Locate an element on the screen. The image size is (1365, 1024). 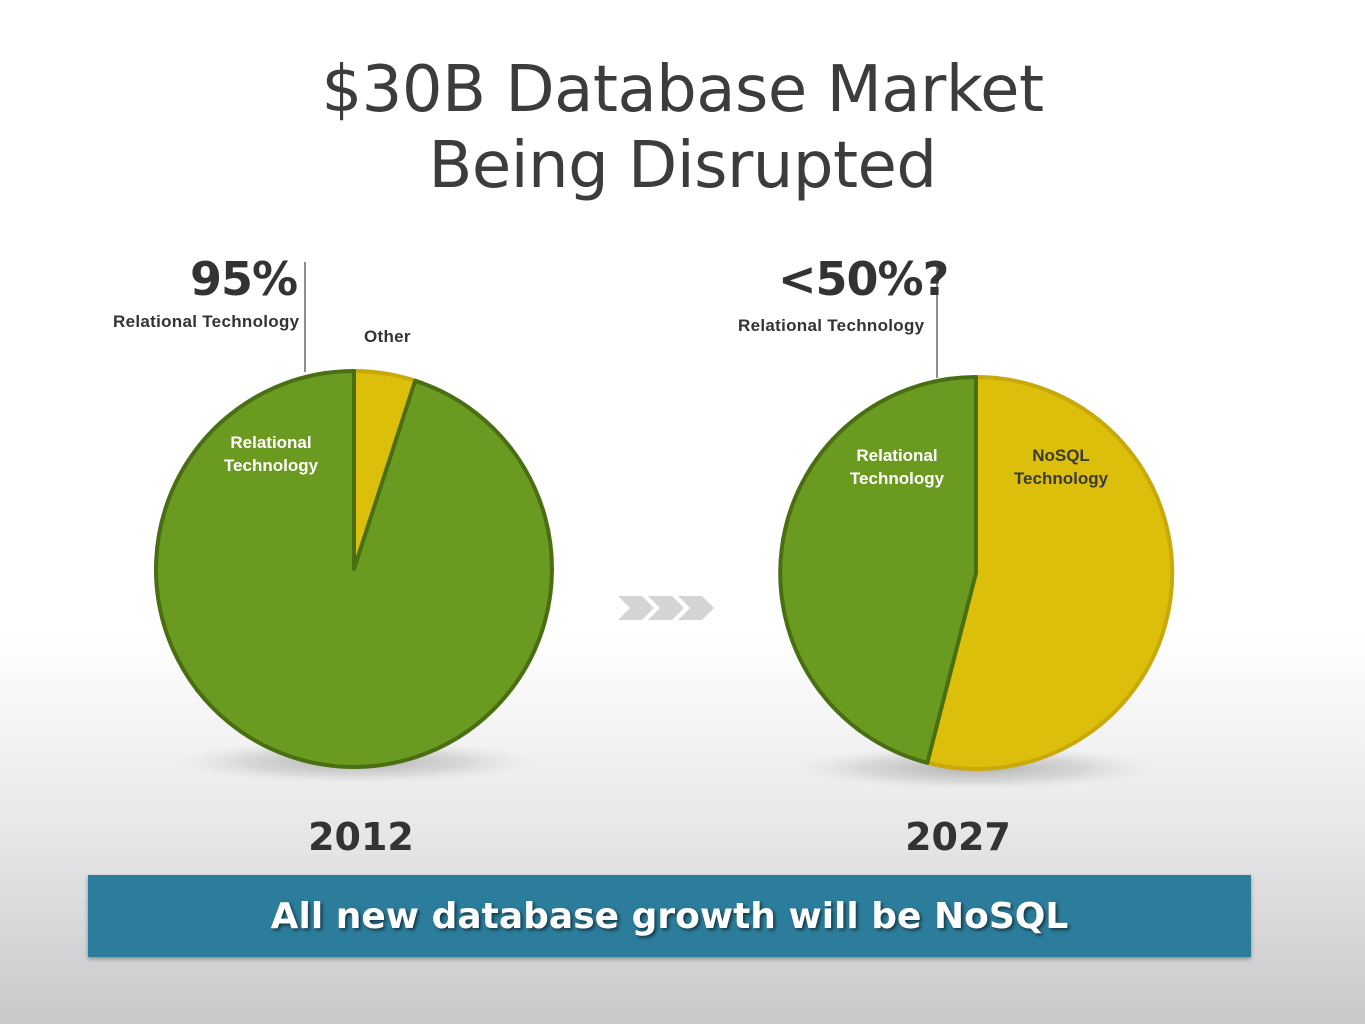
pie-2012-relational-label: Relational Technology is located at coordinates (271, 454).